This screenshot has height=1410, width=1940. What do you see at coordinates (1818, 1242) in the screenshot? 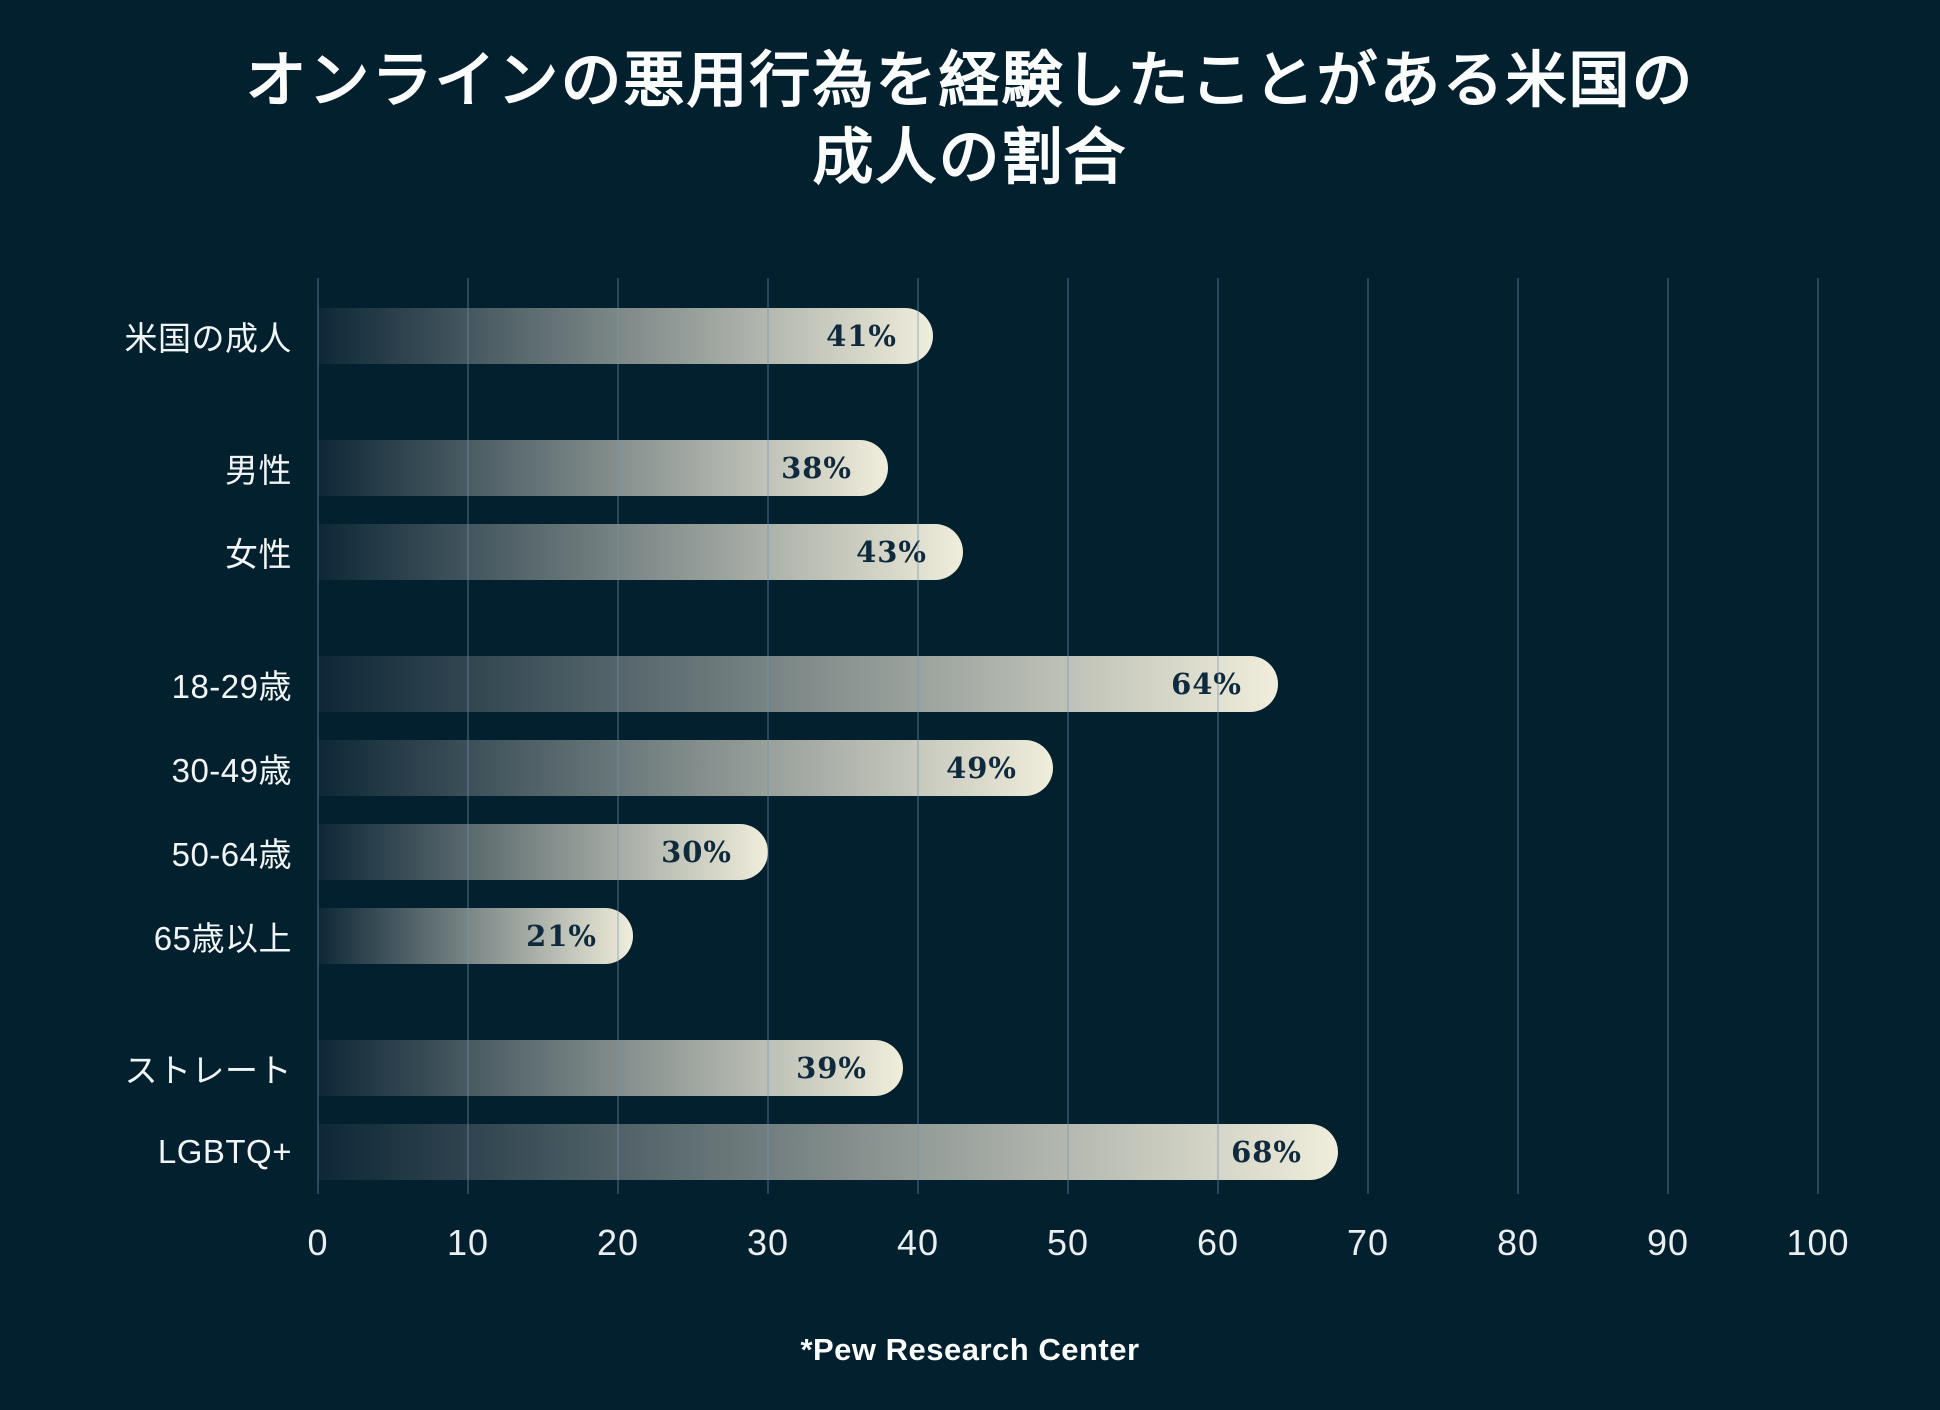
I see `x-tick-100: 100` at bounding box center [1818, 1242].